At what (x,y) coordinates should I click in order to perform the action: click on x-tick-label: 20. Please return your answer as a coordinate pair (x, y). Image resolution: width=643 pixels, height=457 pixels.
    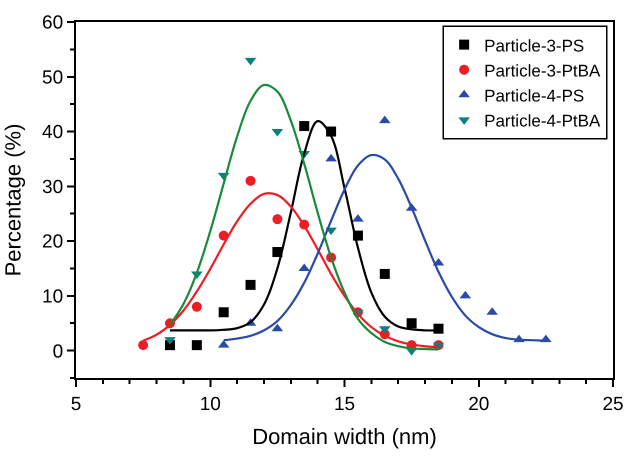
    Looking at the image, I should click on (479, 404).